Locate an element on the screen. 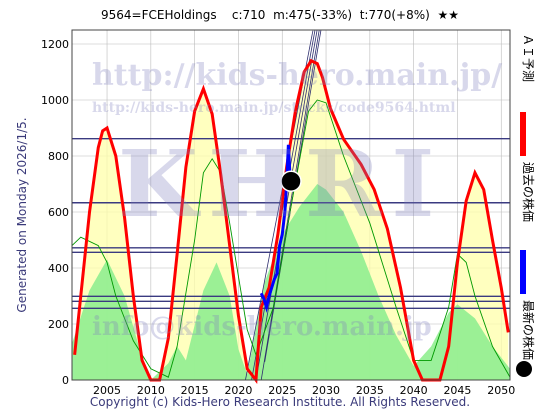  x-tick-label: 2015 is located at coordinates (195, 390).